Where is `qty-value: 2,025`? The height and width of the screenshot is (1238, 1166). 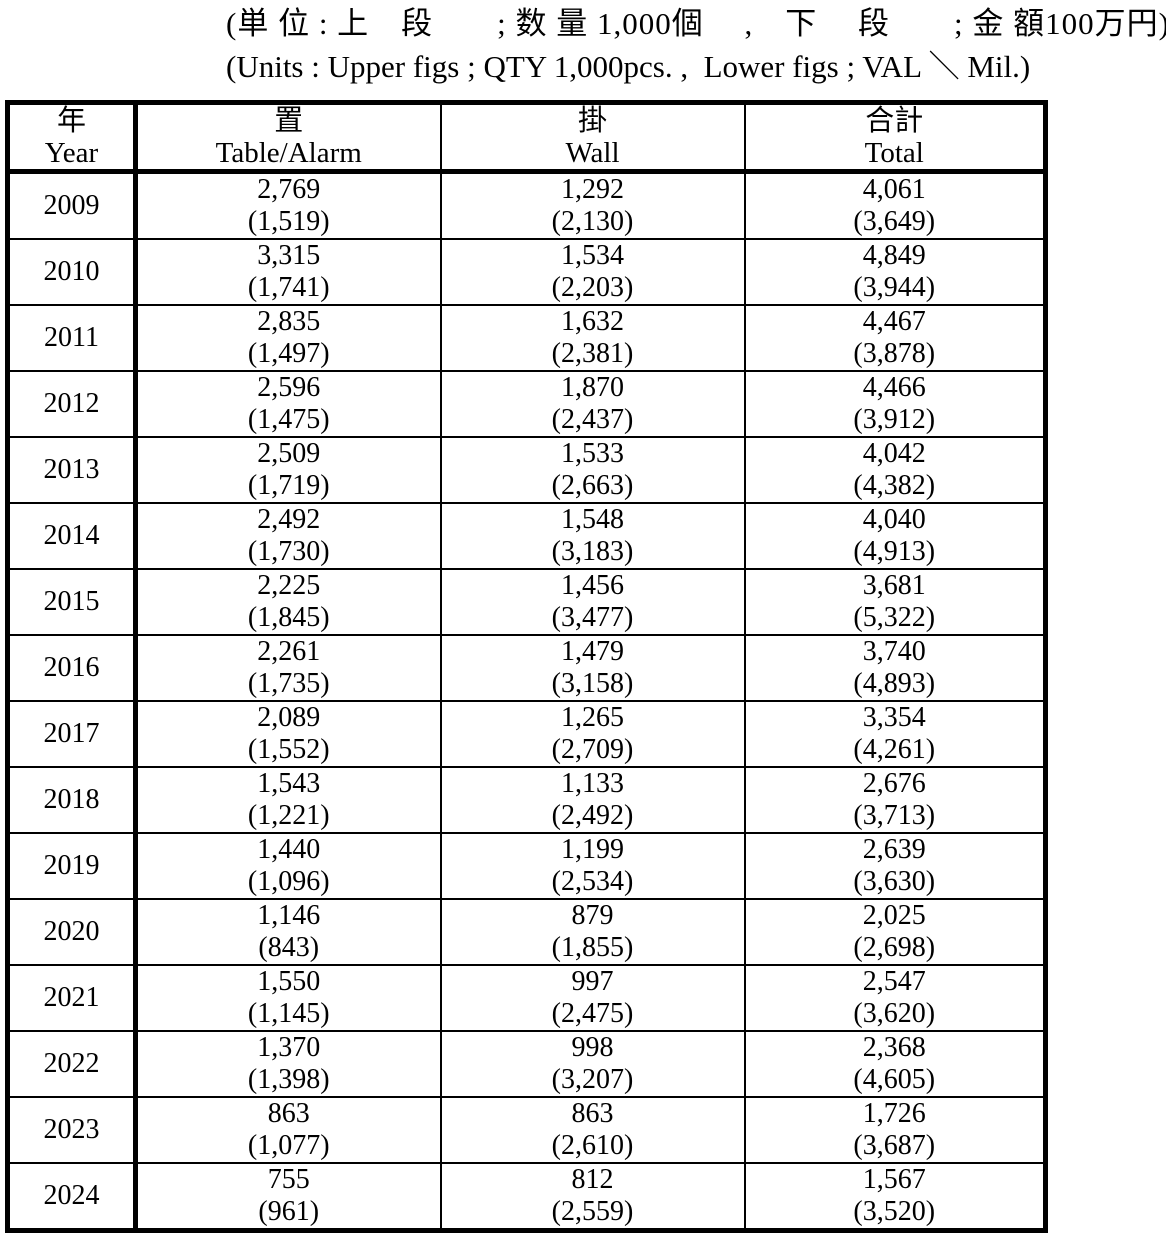 qty-value: 2,025 is located at coordinates (894, 915).